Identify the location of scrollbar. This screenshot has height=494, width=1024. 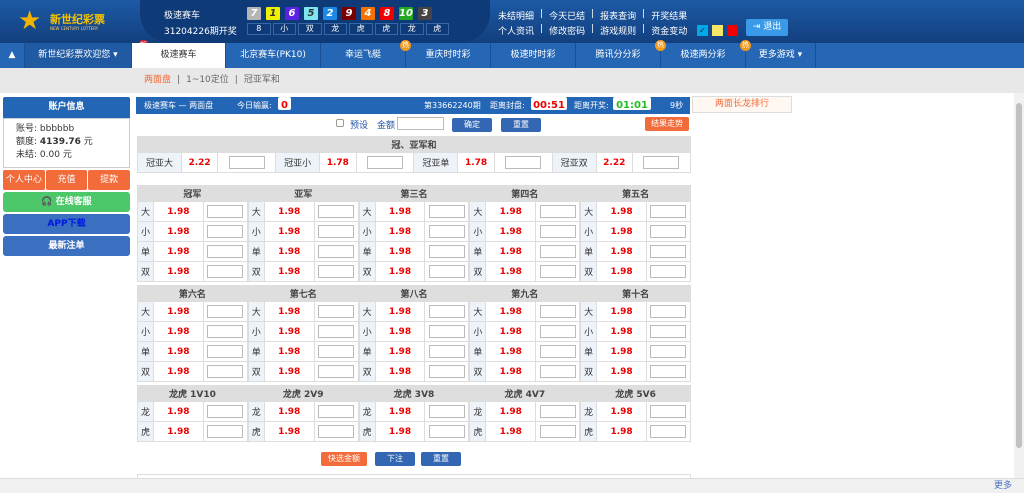
(1019, 285).